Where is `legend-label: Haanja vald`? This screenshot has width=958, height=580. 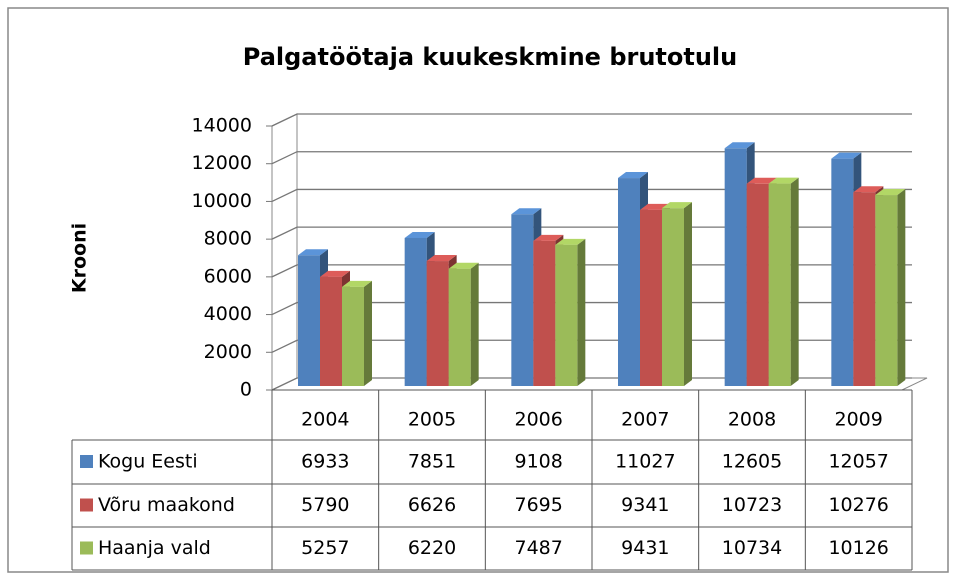 legend-label: Haanja vald is located at coordinates (154, 548).